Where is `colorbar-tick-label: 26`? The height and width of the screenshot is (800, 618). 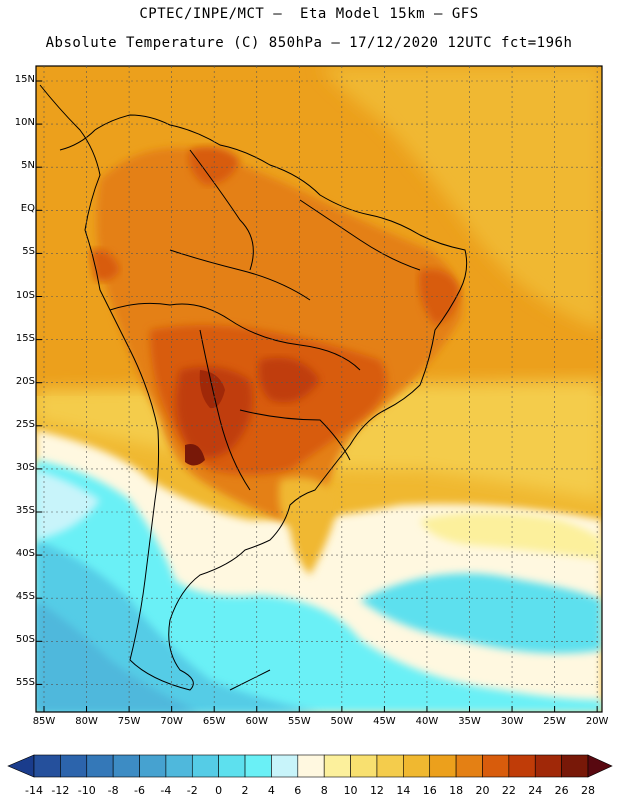
colorbar-tick-label: 26 is located at coordinates (561, 790).